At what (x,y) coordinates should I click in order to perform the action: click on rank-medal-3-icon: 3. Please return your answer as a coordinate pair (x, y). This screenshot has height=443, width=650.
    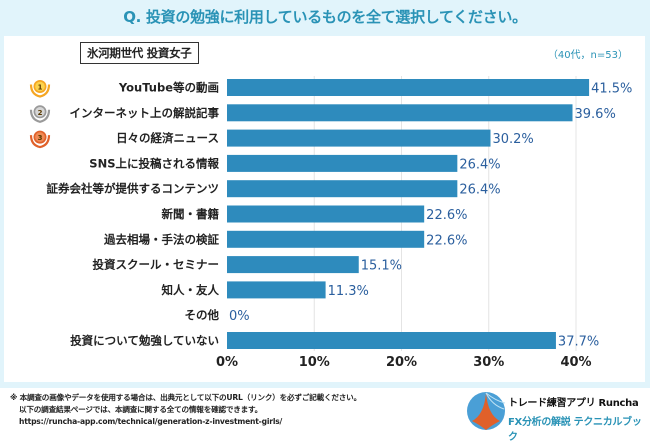
    Looking at the image, I should click on (40, 139).